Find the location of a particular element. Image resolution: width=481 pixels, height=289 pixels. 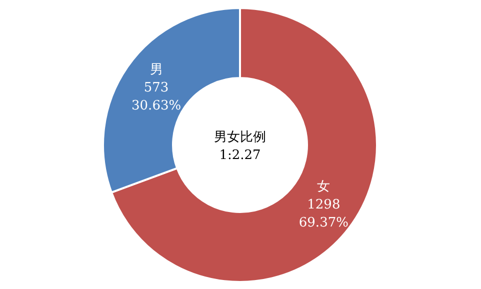

slice-label: 女 is located at coordinates (323, 186).